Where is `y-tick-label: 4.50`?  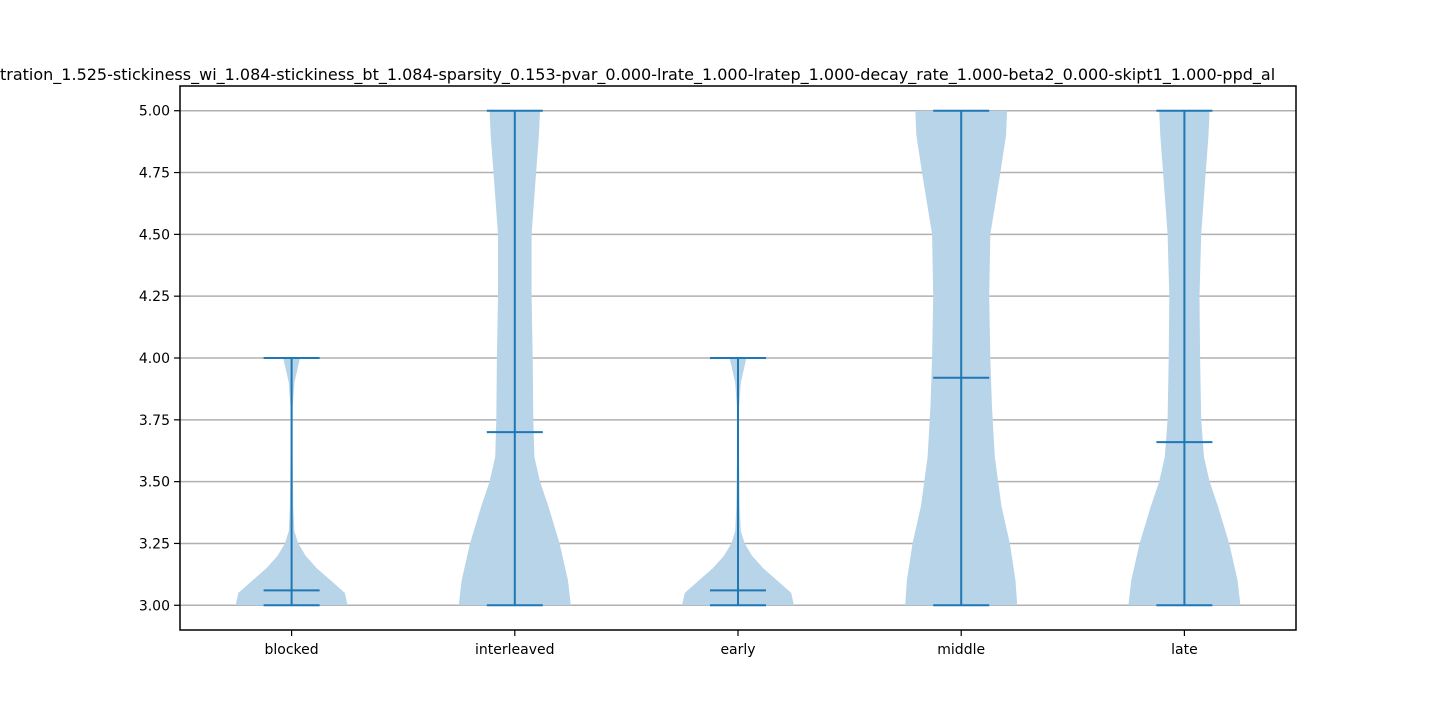 y-tick-label: 4.50 is located at coordinates (154, 235).